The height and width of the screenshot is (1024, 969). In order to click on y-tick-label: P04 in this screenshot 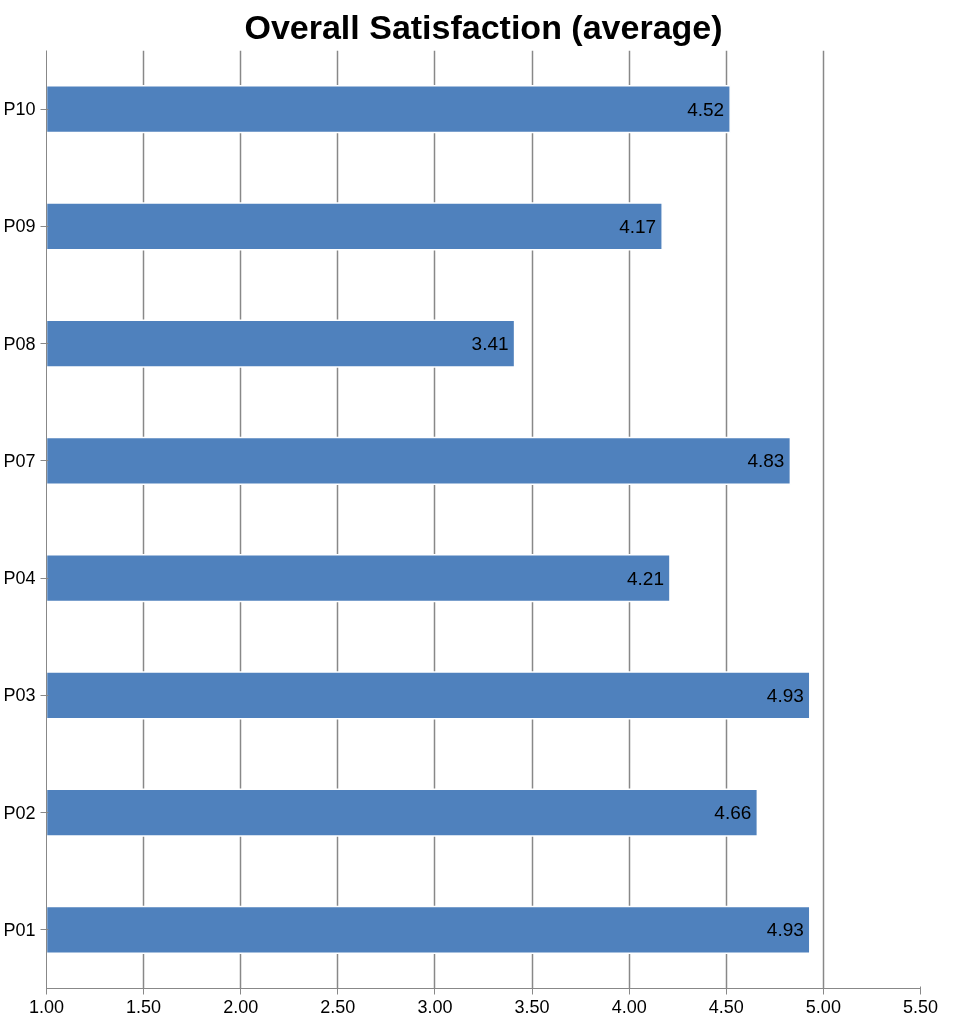, I will do `click(19, 578)`.